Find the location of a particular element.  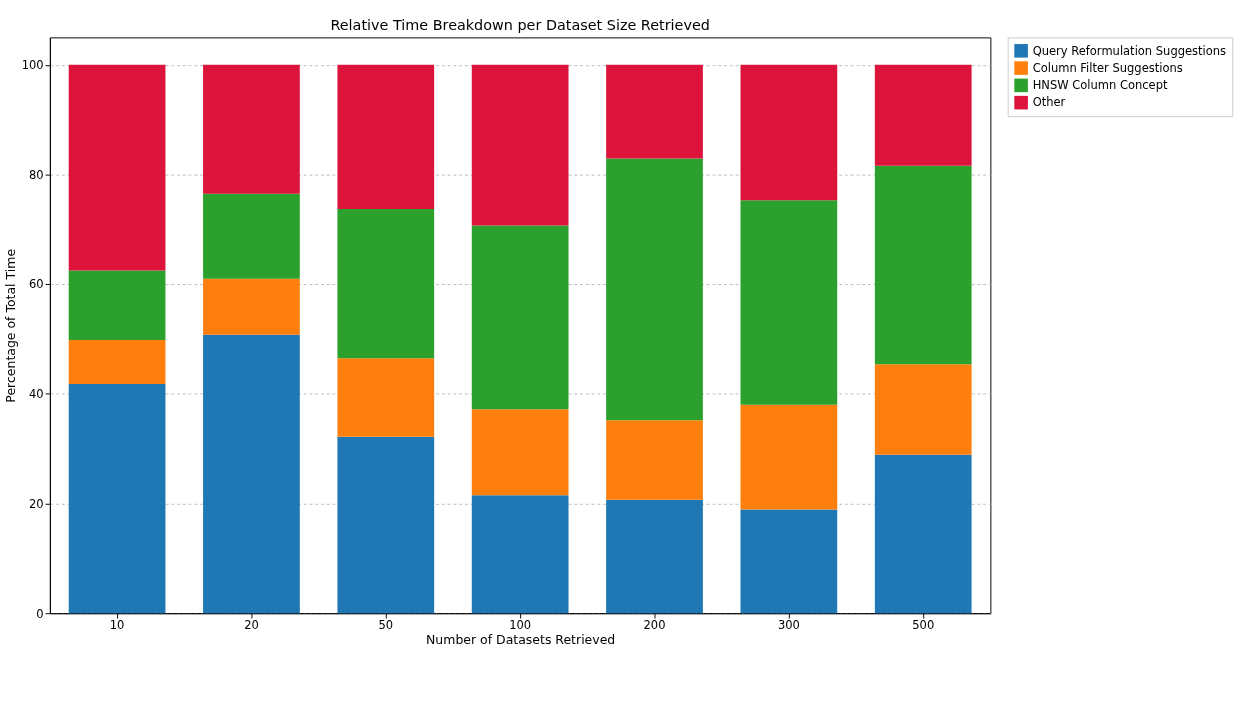

x-tick-label: 300 is located at coordinates (788, 625).